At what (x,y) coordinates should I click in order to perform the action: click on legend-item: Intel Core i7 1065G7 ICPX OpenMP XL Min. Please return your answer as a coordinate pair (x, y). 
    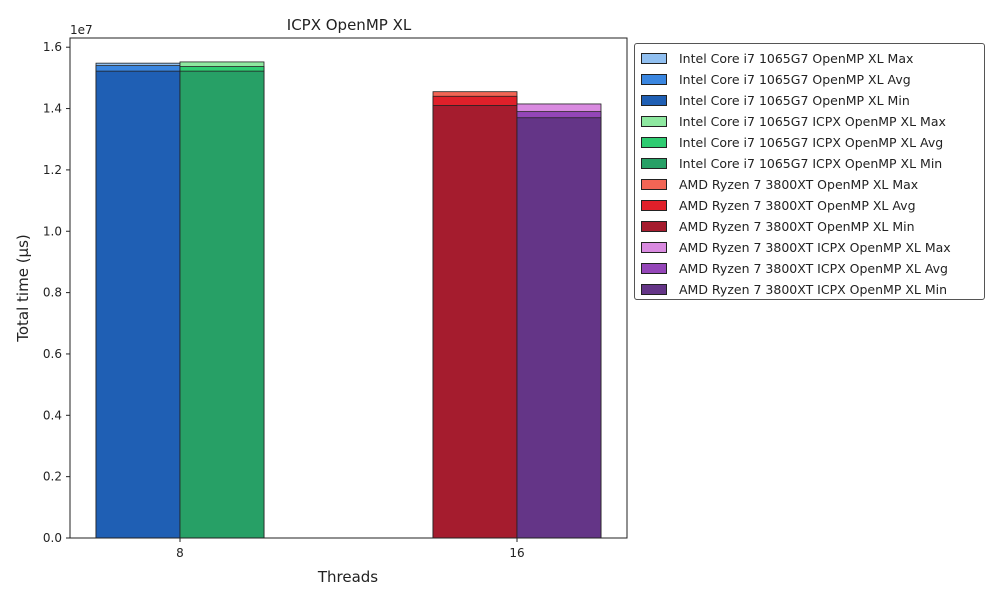
    Looking at the image, I should click on (812, 163).